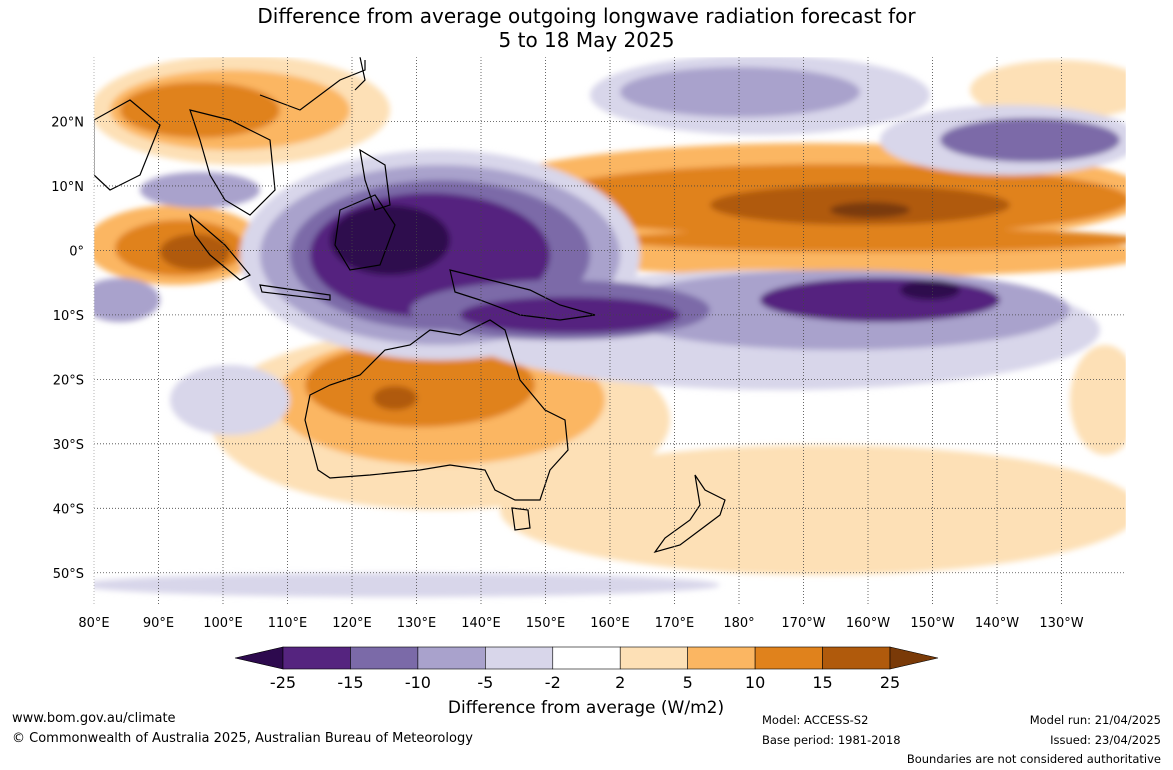 This screenshot has width=1173, height=770. I want to click on latitude-tick-label: 10°N, so click(67, 187).